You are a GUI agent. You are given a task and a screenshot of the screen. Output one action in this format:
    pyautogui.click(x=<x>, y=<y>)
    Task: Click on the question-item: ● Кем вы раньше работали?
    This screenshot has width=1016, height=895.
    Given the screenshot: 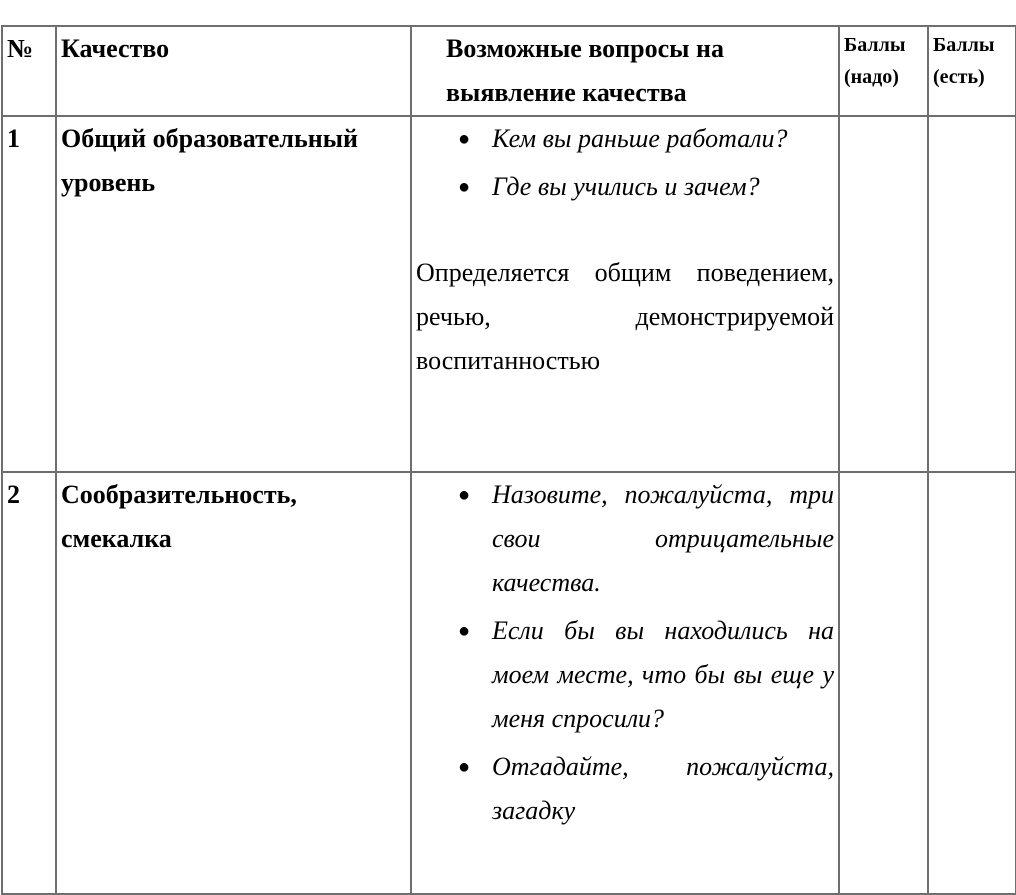 What is the action you would take?
    pyautogui.click(x=646, y=139)
    